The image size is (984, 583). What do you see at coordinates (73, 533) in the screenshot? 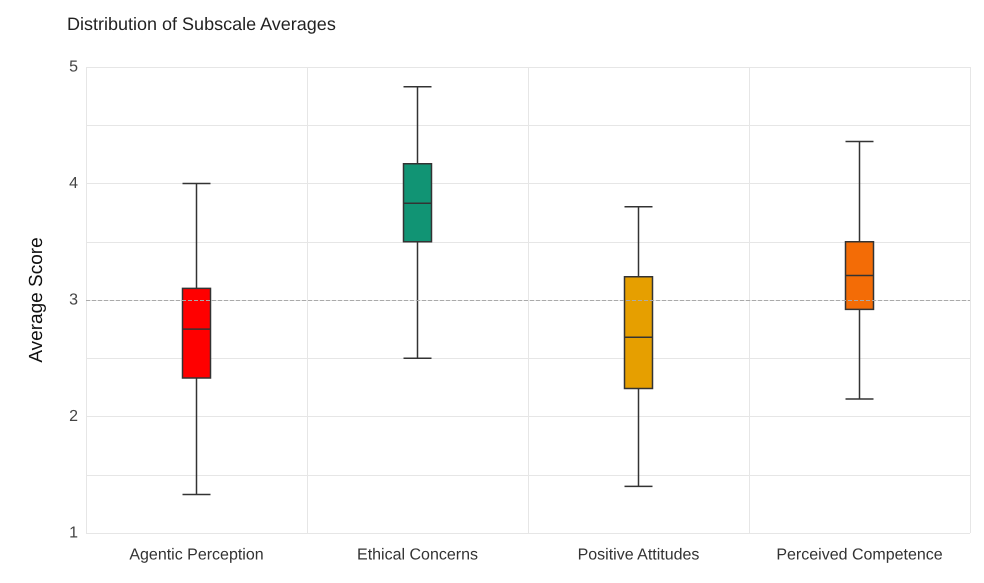
I see `y-tick-label: 1` at bounding box center [73, 533].